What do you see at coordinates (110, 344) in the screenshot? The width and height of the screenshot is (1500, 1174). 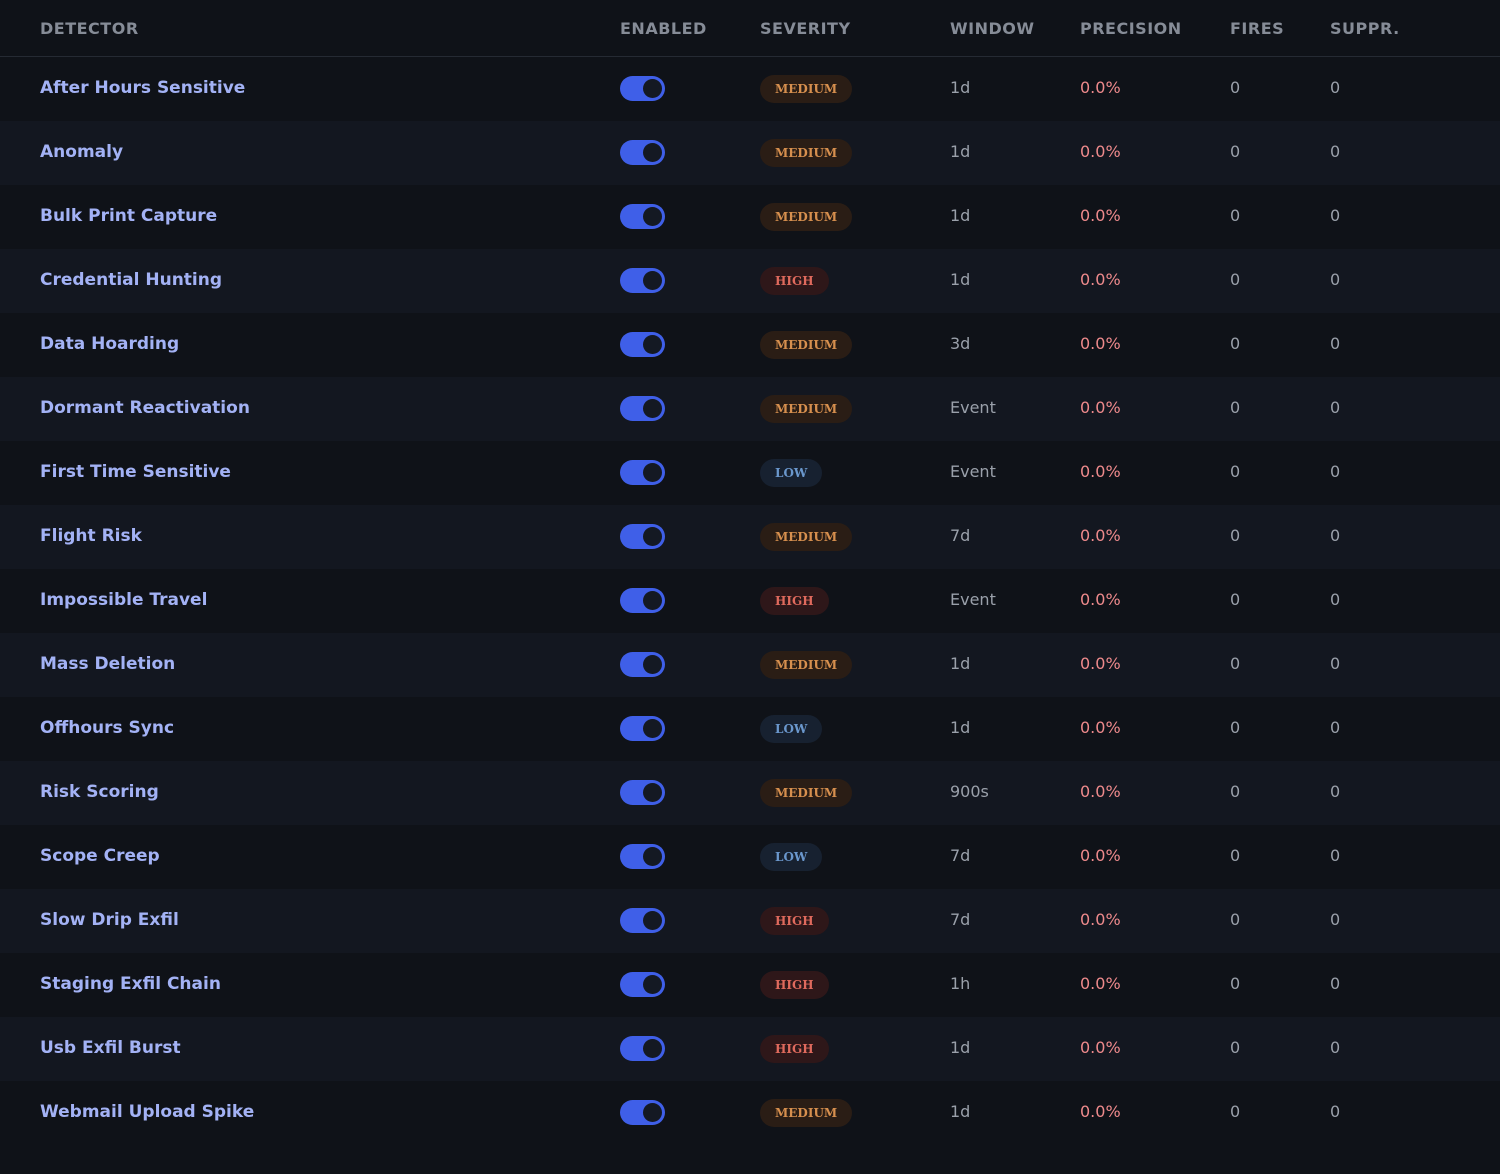 I see `detector-name: Data Hoarding` at bounding box center [110, 344].